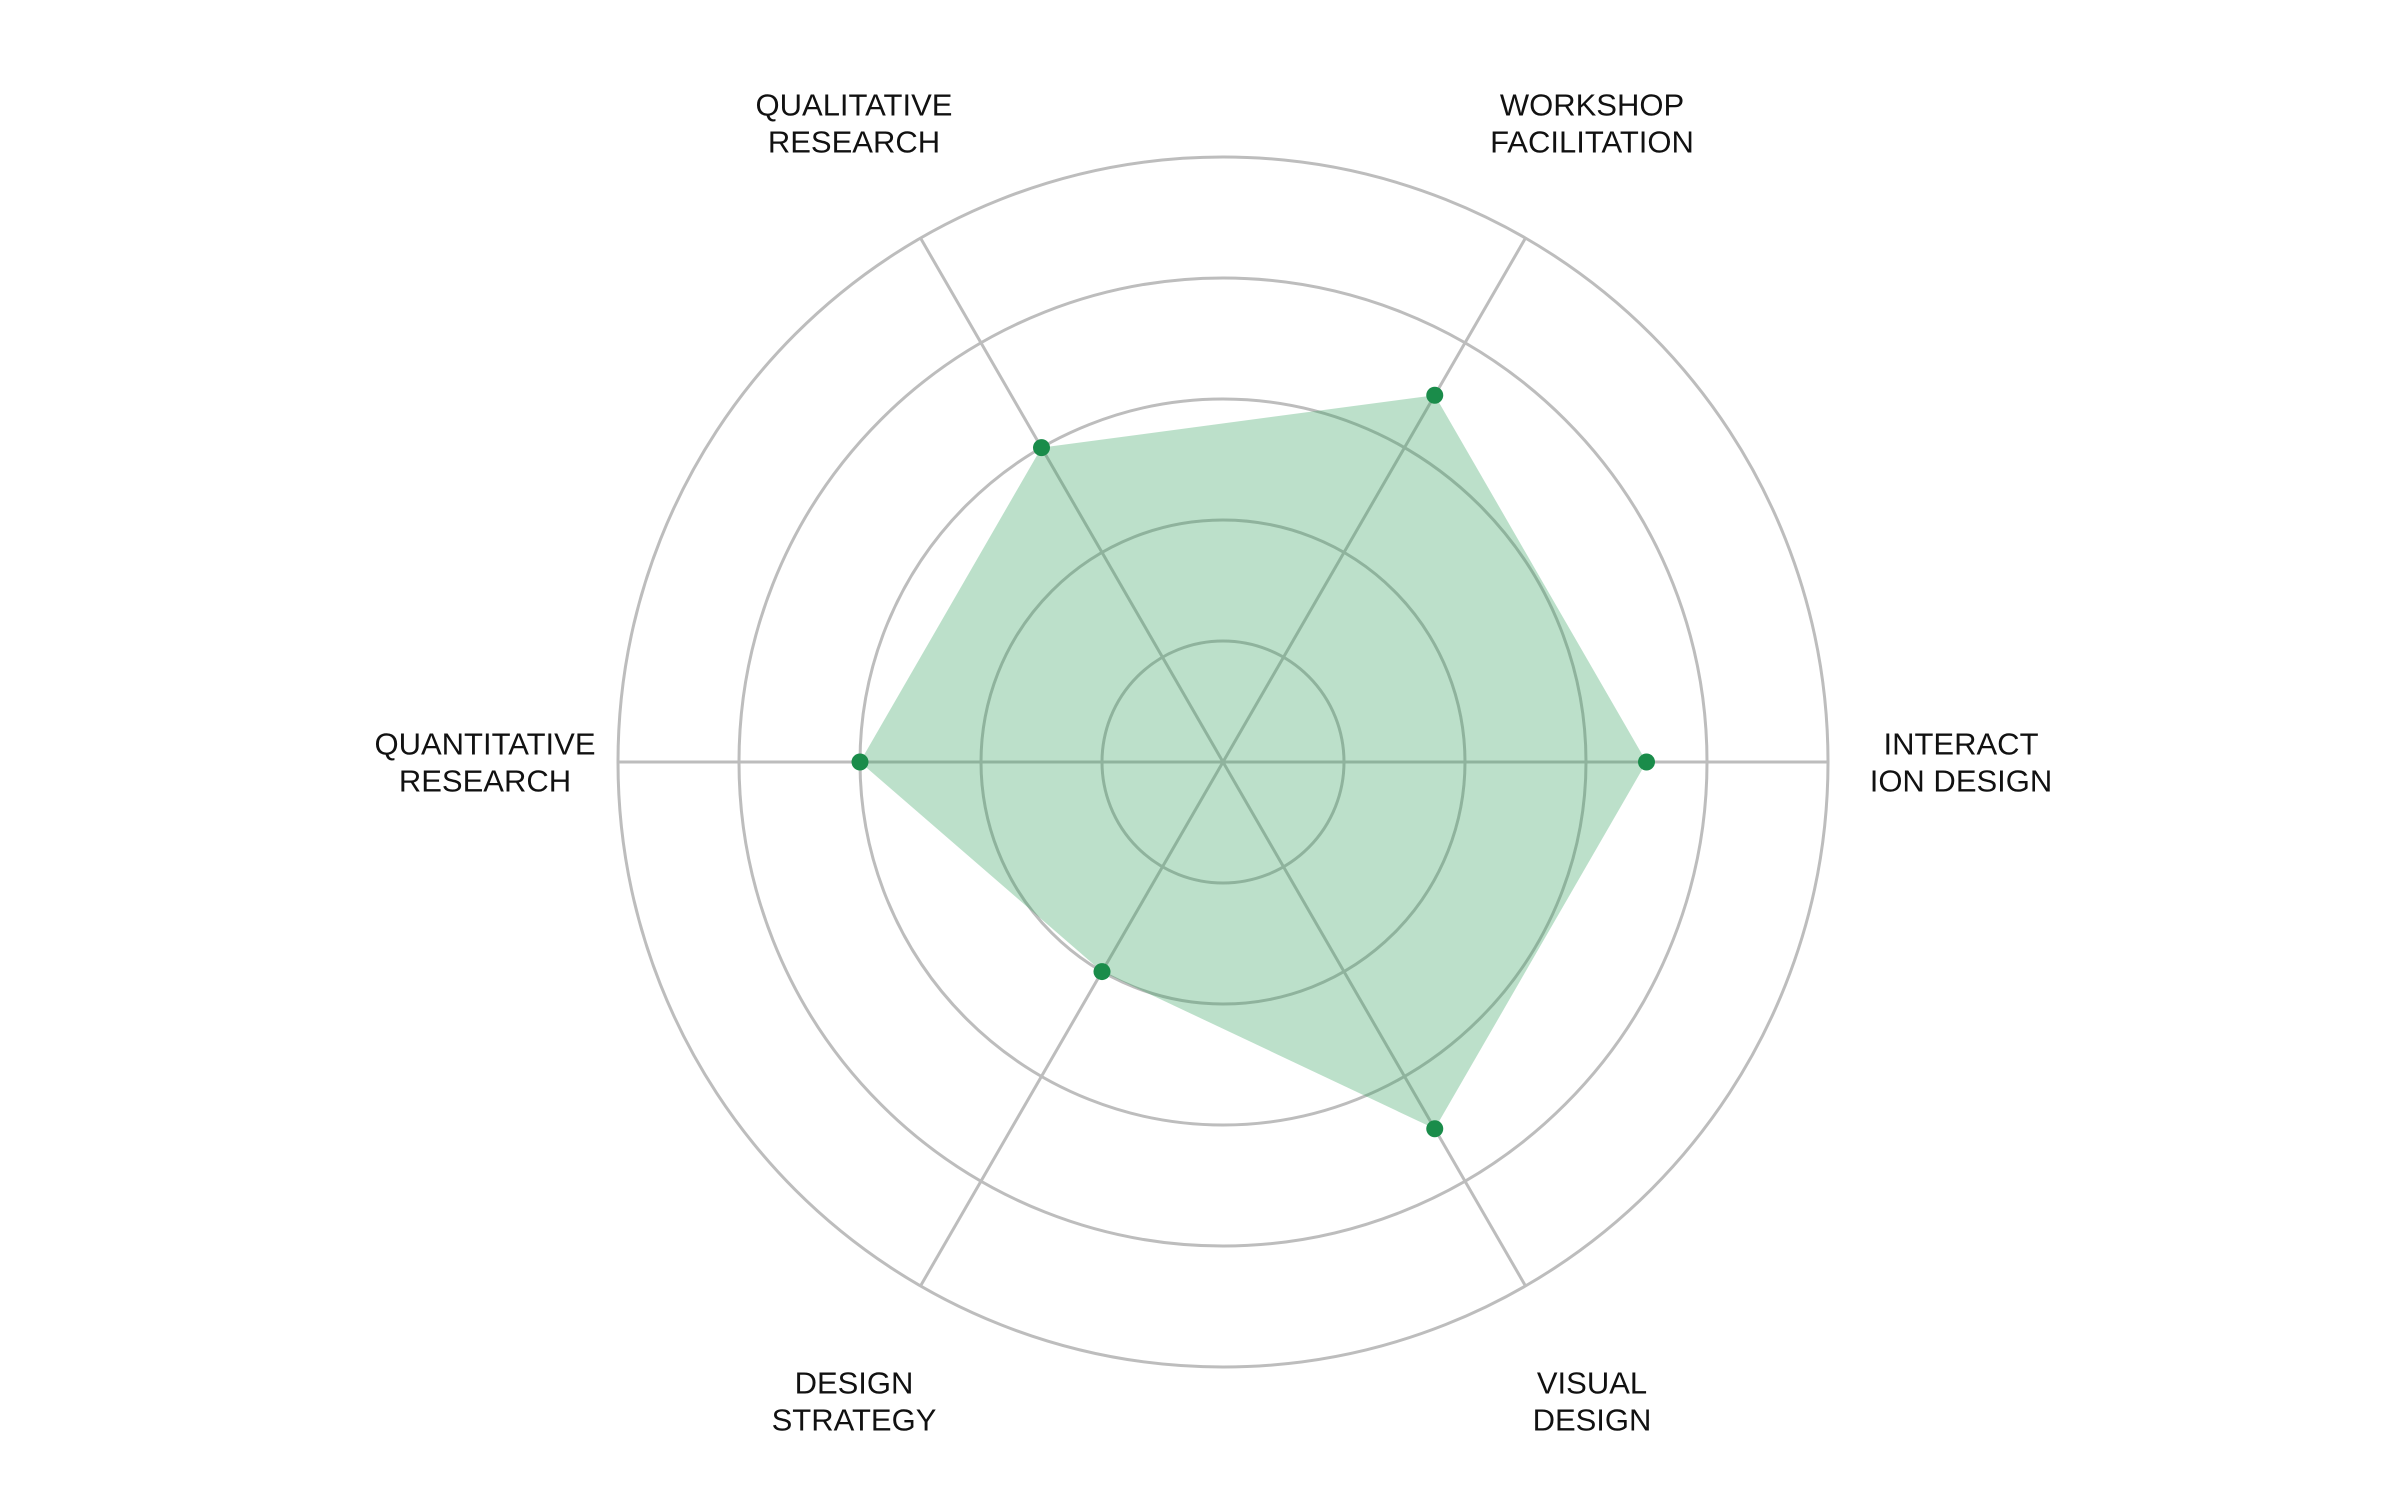 This screenshot has width=2400, height=1500. Describe the element at coordinates (484, 763) in the screenshot. I see `axis-label-4: QUANTITATIVE RESEARCH` at that location.